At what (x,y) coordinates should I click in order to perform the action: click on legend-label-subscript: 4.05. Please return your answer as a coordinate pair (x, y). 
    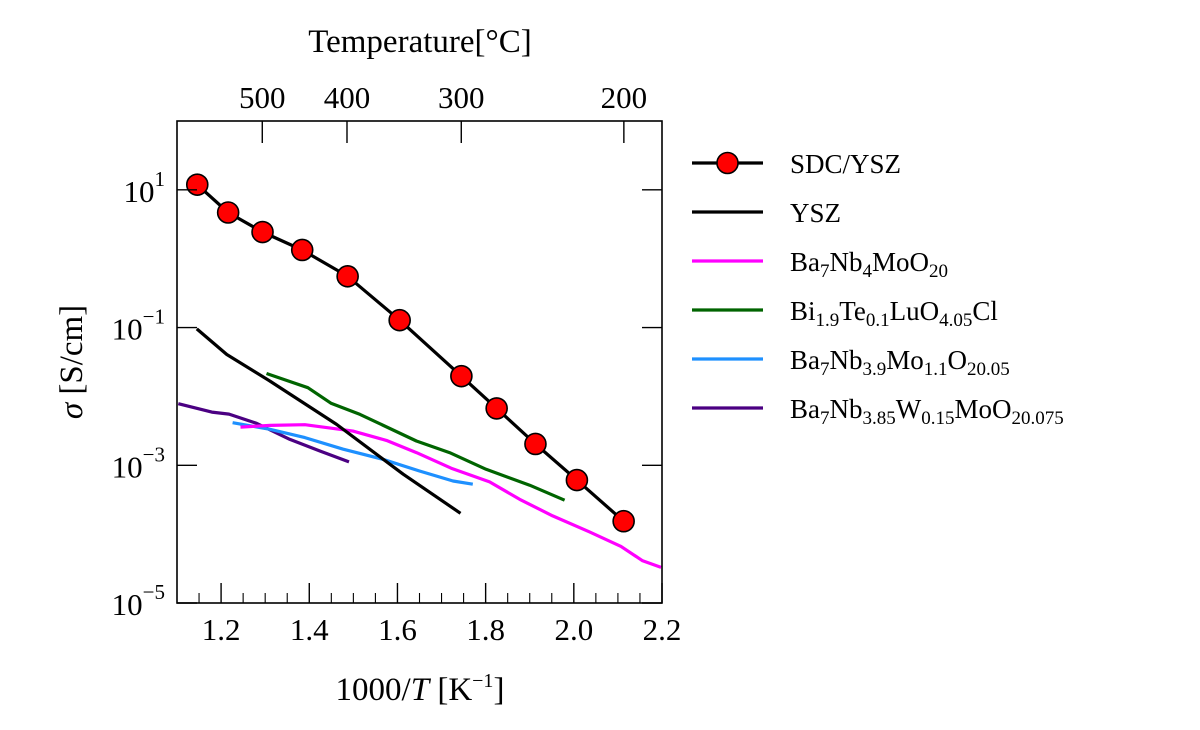
    Looking at the image, I should click on (955, 320).